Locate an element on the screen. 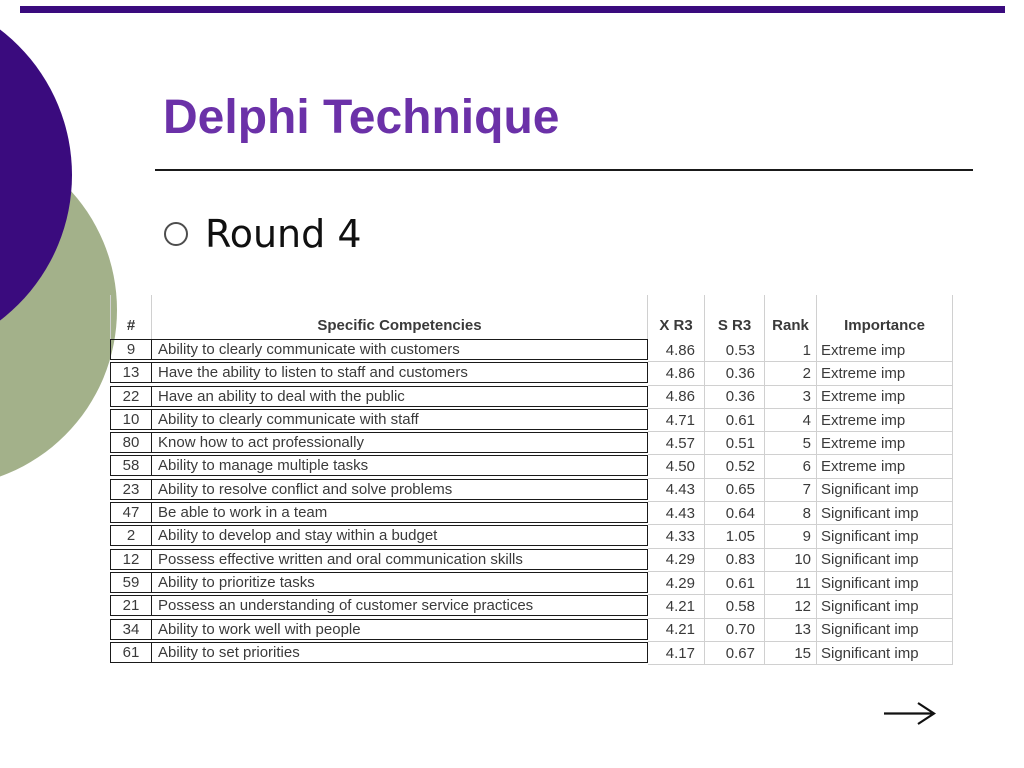 This screenshot has height=768, width=1024. cell-sr3: 0.67 is located at coordinates (735, 653).